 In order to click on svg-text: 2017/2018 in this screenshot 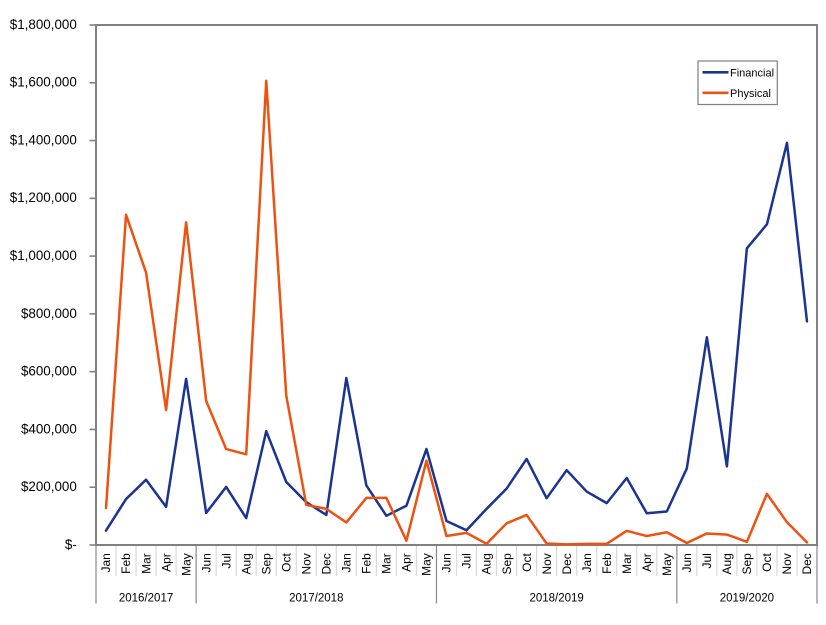, I will do `click(316, 599)`.